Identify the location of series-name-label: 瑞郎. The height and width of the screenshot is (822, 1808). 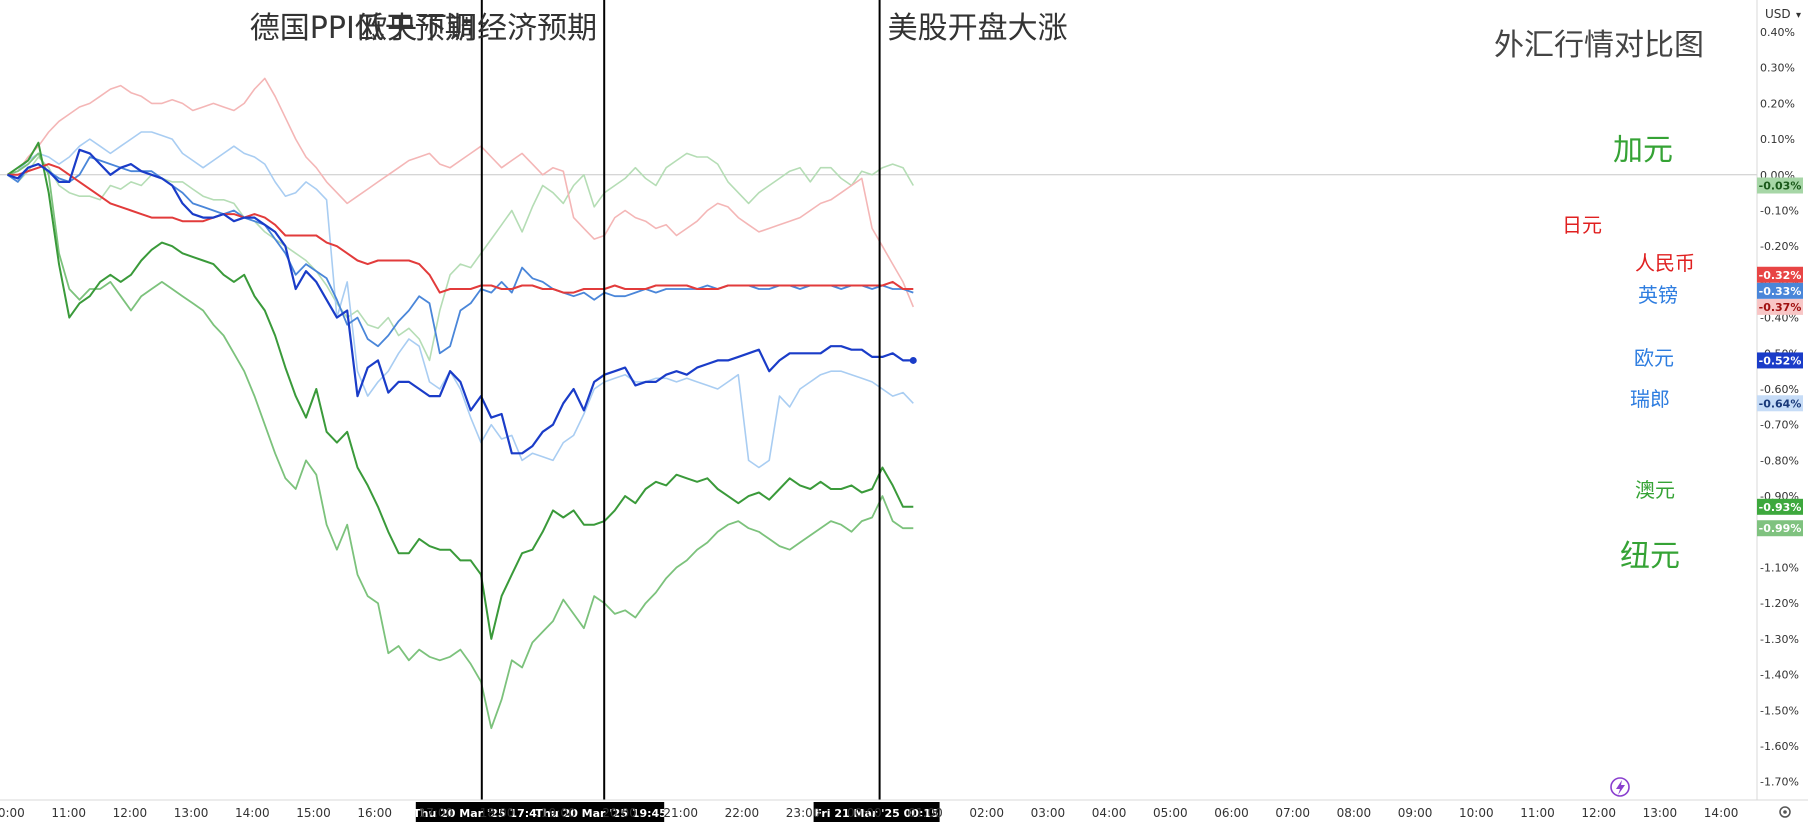
(1650, 399).